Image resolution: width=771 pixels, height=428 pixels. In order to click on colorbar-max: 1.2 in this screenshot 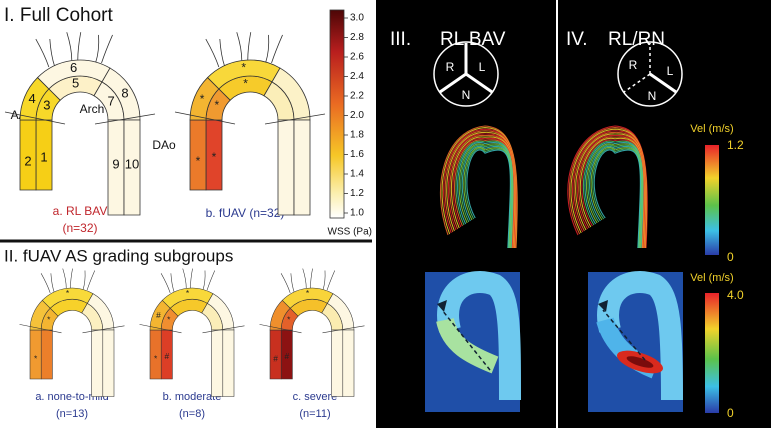, I will do `click(735, 145)`.